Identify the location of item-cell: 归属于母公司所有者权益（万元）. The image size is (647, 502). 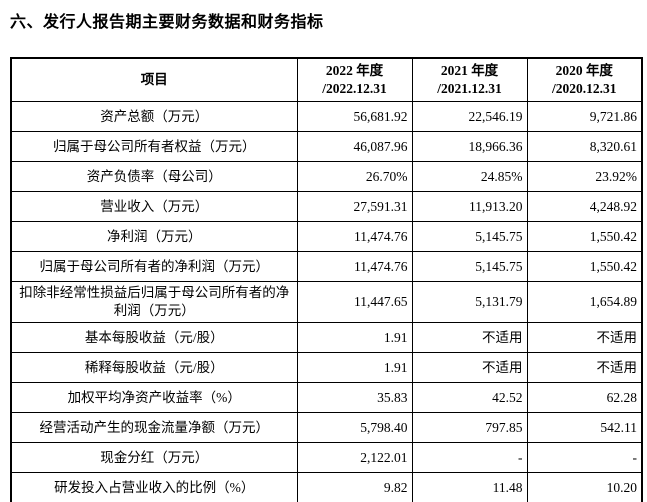
(154, 146).